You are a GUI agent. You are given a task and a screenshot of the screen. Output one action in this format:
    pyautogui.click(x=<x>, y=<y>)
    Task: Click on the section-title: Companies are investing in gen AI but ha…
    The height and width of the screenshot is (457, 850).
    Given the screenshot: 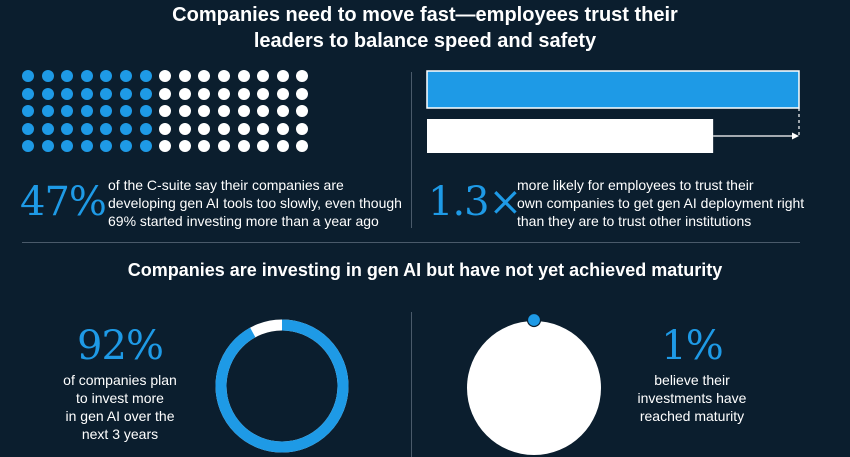 What is the action you would take?
    pyautogui.click(x=425, y=270)
    